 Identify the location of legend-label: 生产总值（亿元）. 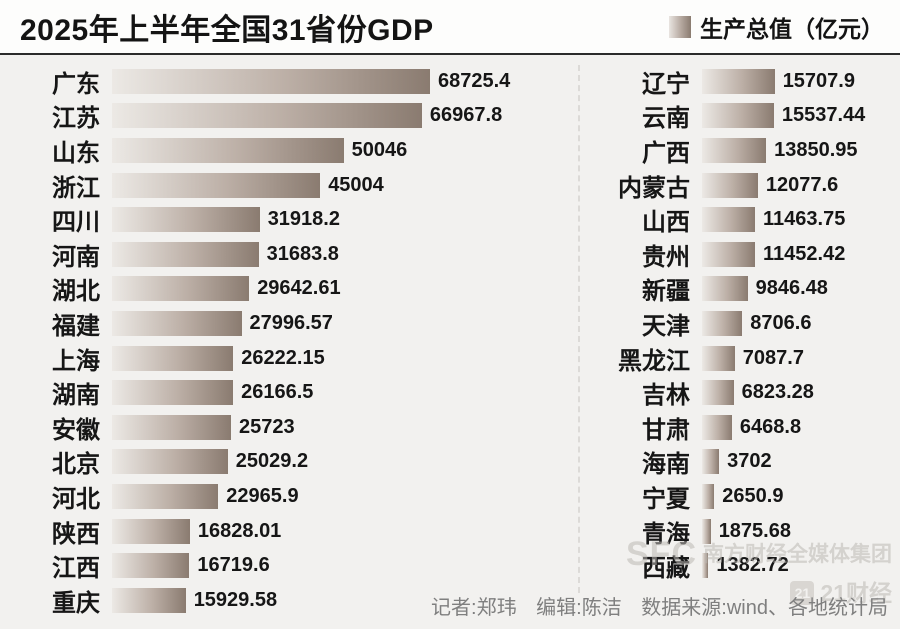
(792, 28).